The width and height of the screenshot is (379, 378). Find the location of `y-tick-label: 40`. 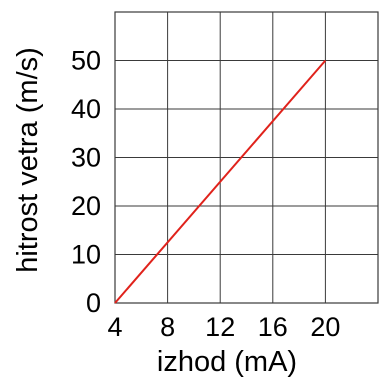

y-tick-label: 40 is located at coordinates (86, 109).